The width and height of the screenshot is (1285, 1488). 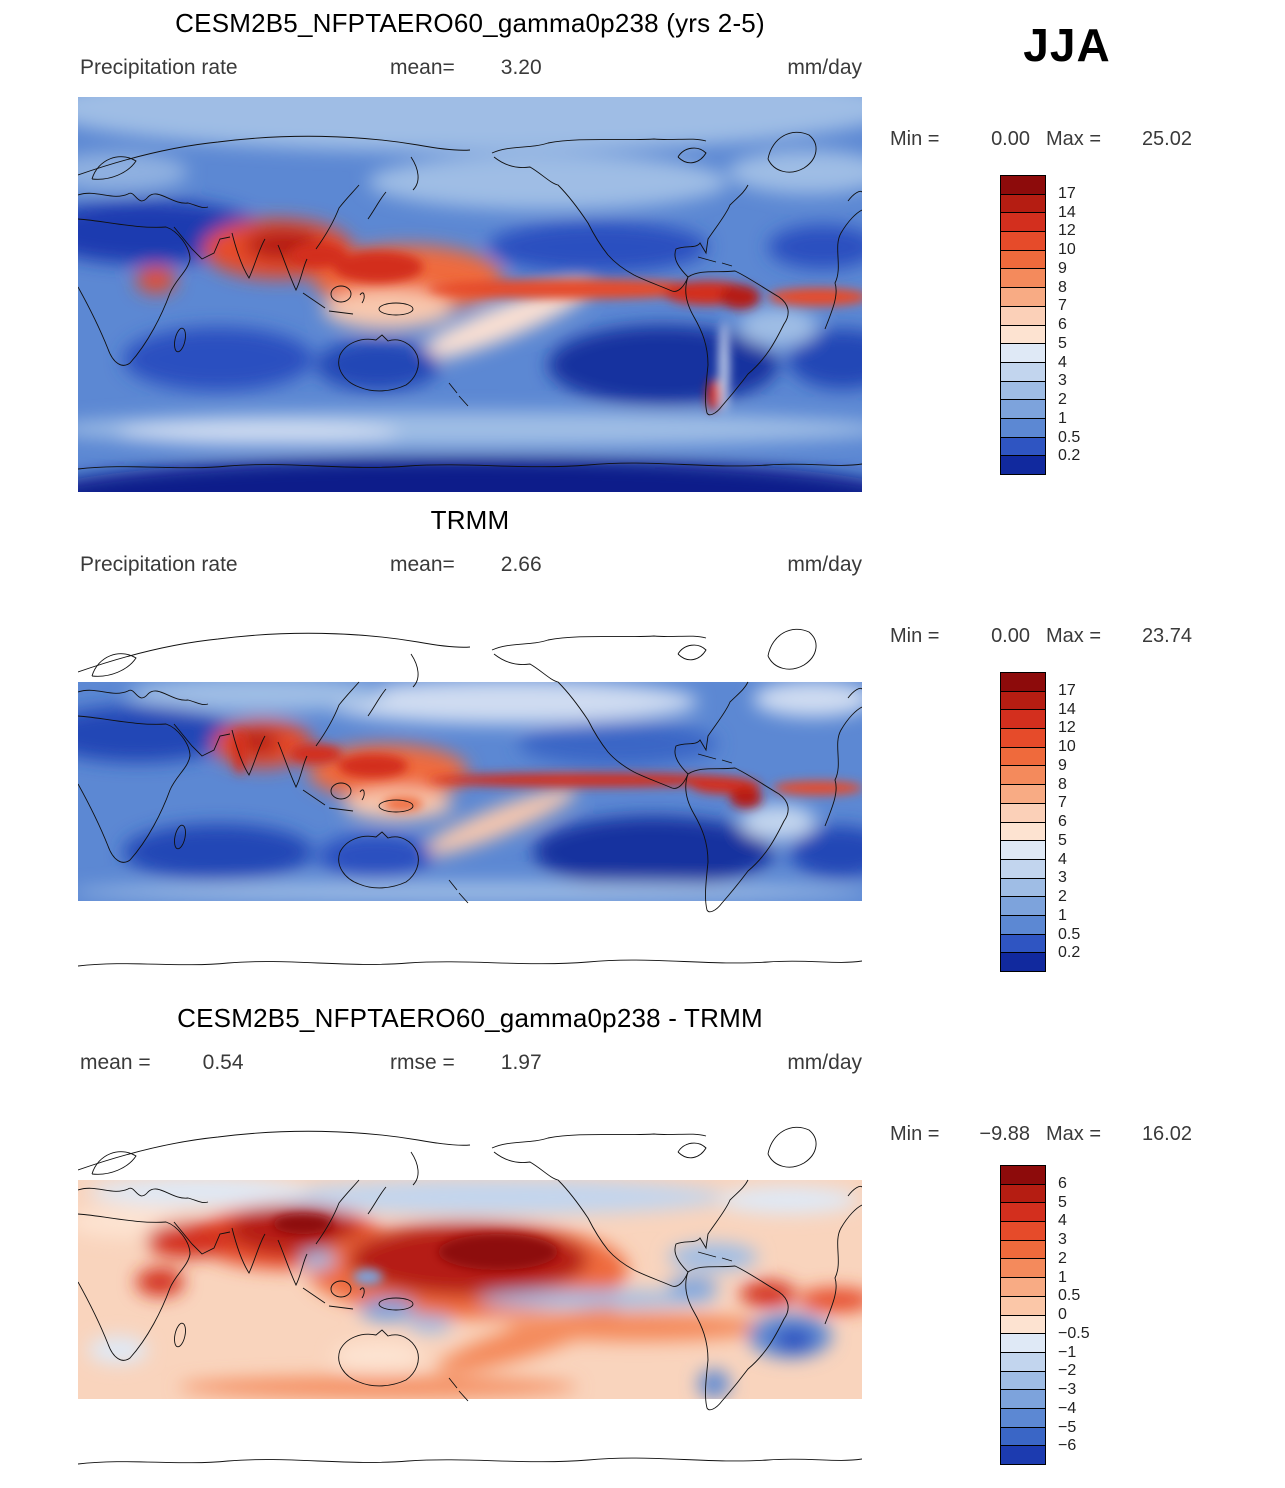 I want to click on max-value: 25.02, so click(x=1166, y=139).